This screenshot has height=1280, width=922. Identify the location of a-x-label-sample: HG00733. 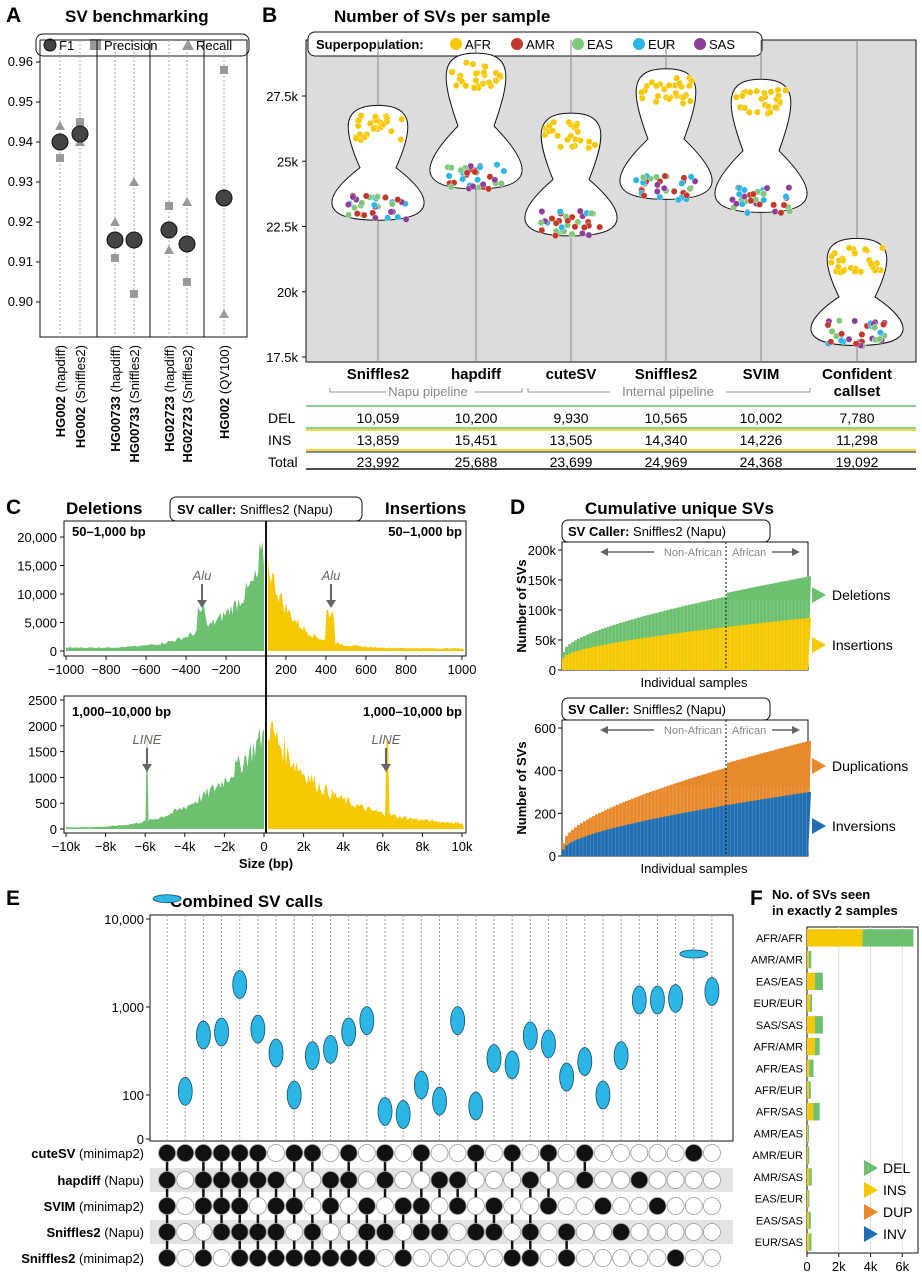
(115, 424).